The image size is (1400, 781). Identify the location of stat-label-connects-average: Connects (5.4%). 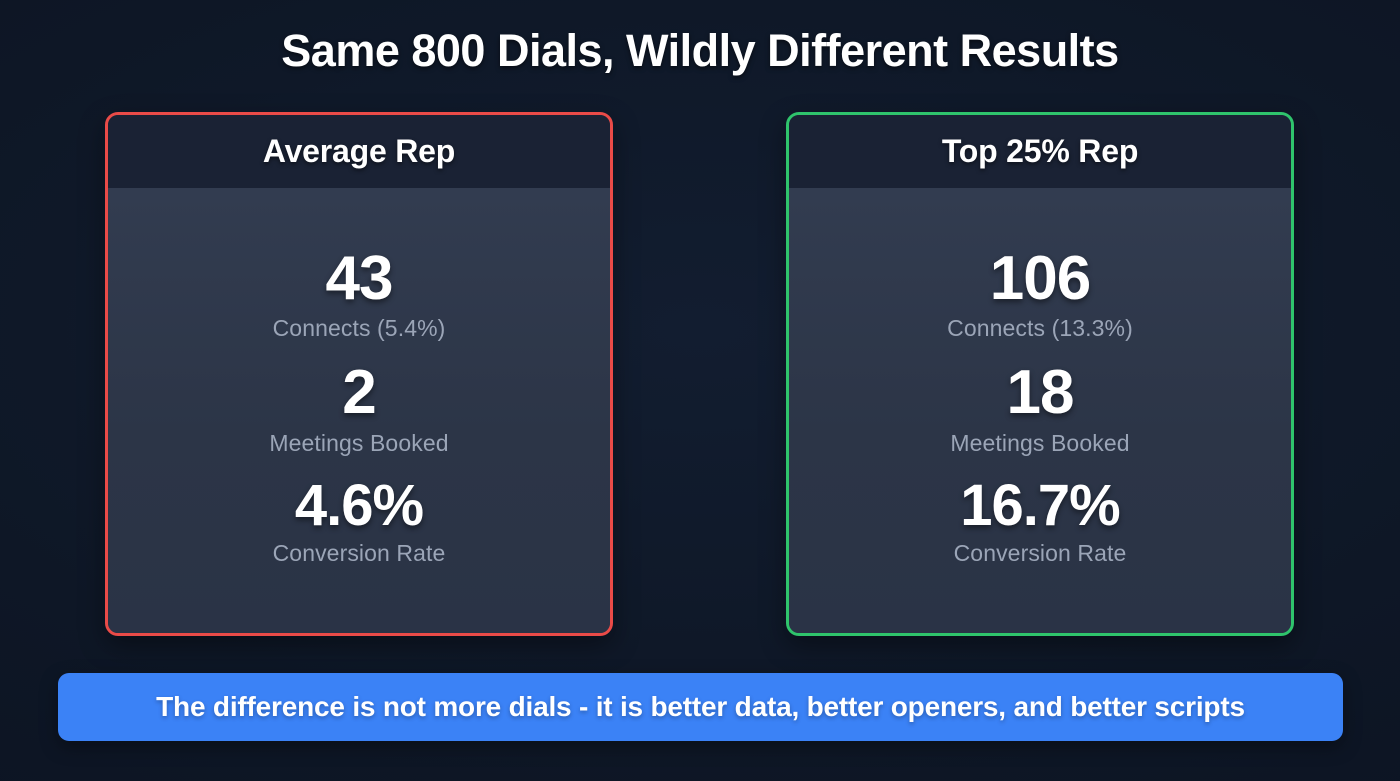
(359, 328).